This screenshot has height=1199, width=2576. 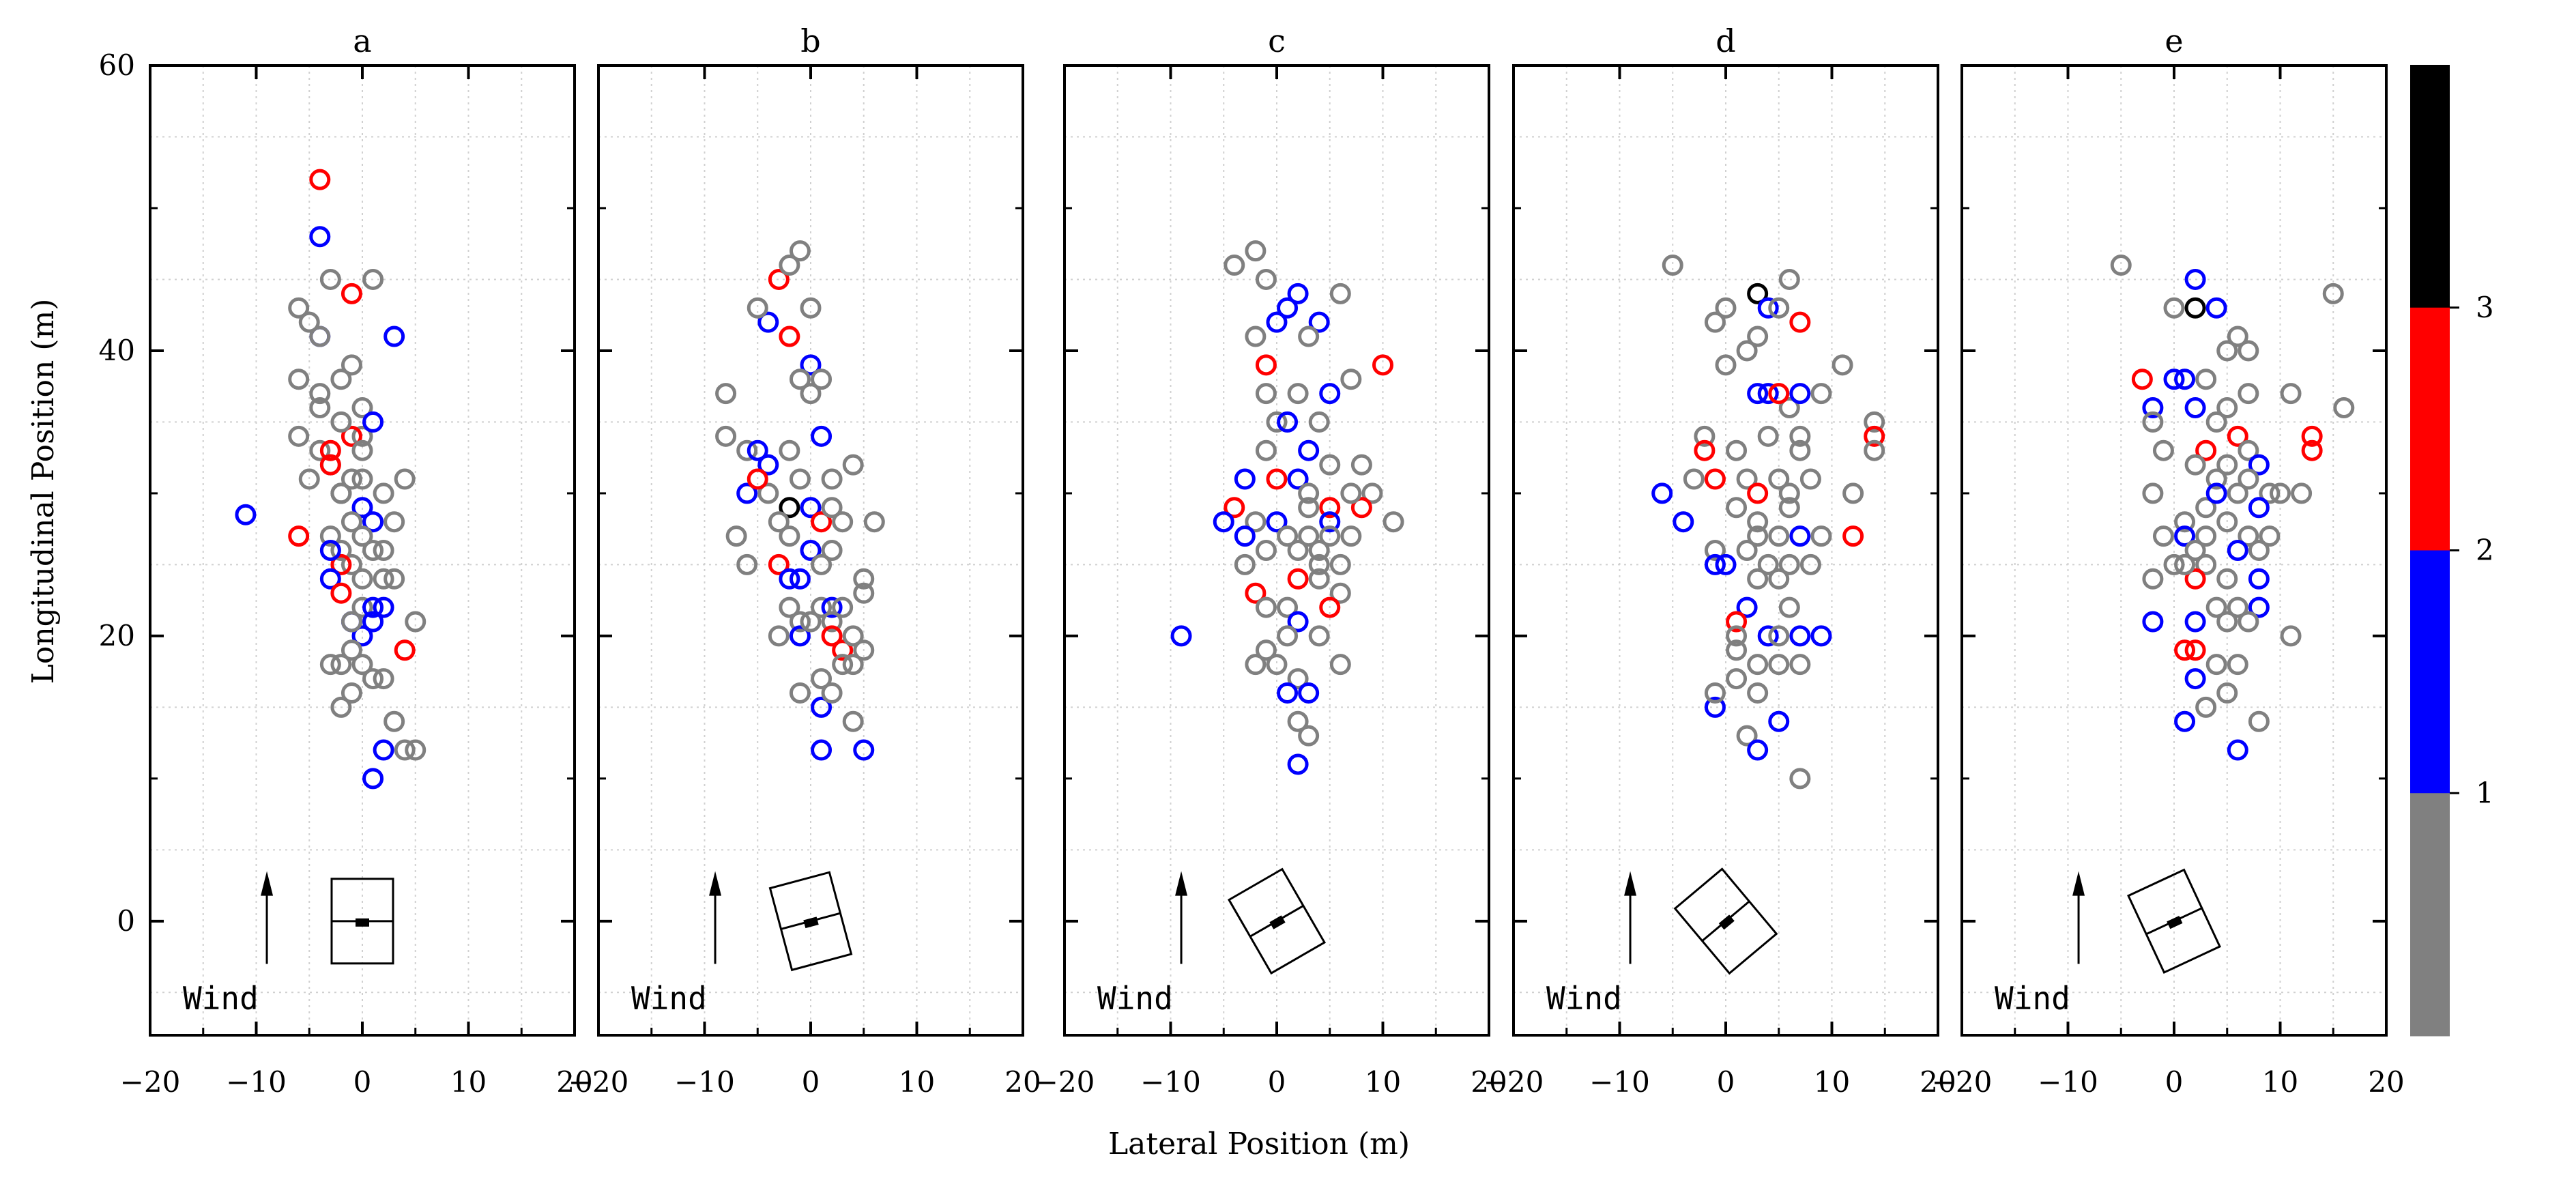 I want to click on x-tick-label: −10, so click(x=2068, y=1082).